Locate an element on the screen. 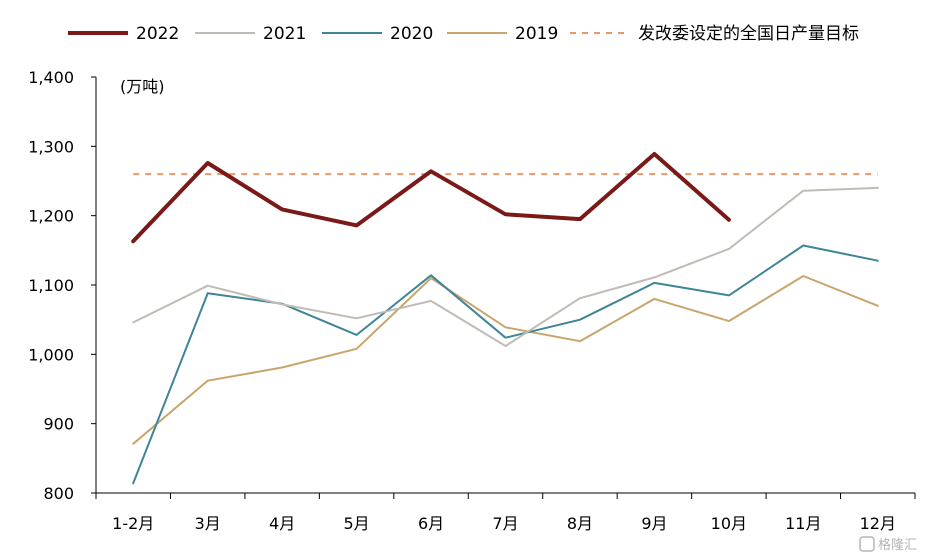  legend-label: 2019 is located at coordinates (536, 34).